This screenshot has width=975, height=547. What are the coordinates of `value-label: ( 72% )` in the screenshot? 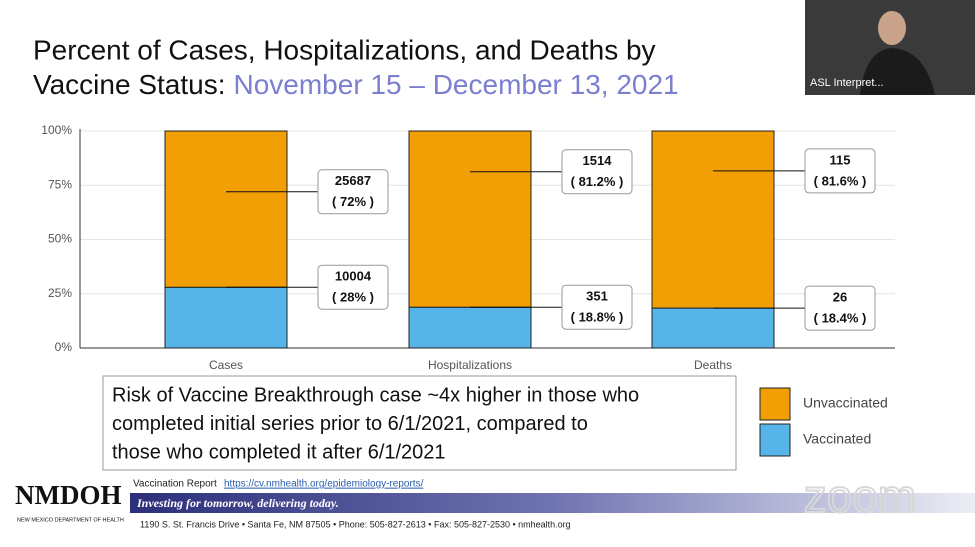 It's located at (353, 201).